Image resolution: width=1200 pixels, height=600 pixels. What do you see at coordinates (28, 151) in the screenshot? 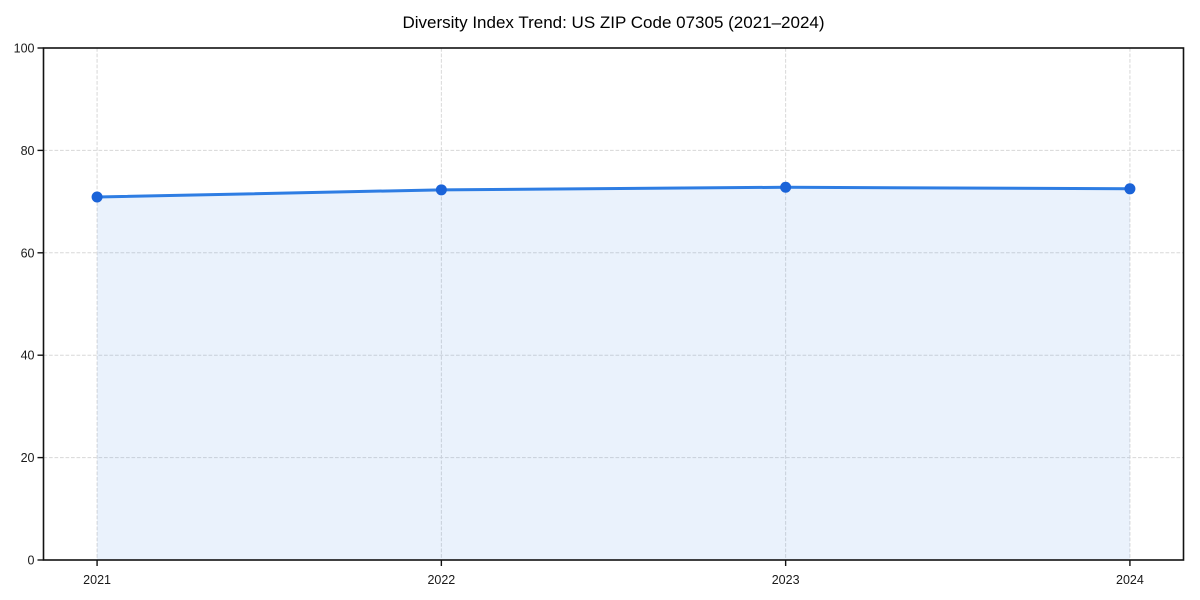
I see `y-tick-label: 80` at bounding box center [28, 151].